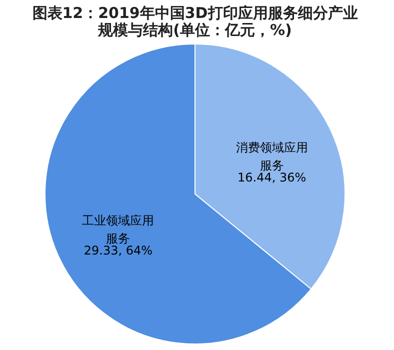 The height and width of the screenshot is (350, 394). I want to click on slice-label: 工业领域应用服务, so click(118, 229).